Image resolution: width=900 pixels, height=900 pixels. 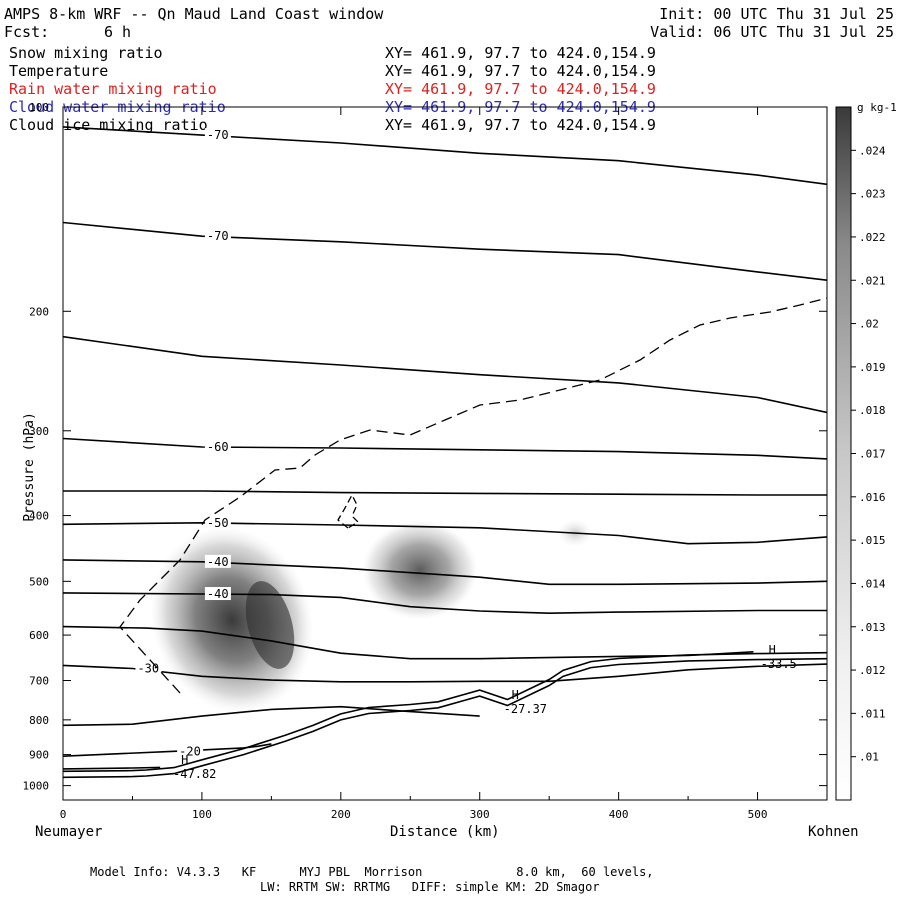 What do you see at coordinates (833, 832) in the screenshot?
I see `x-right-location: Kohnen` at bounding box center [833, 832].